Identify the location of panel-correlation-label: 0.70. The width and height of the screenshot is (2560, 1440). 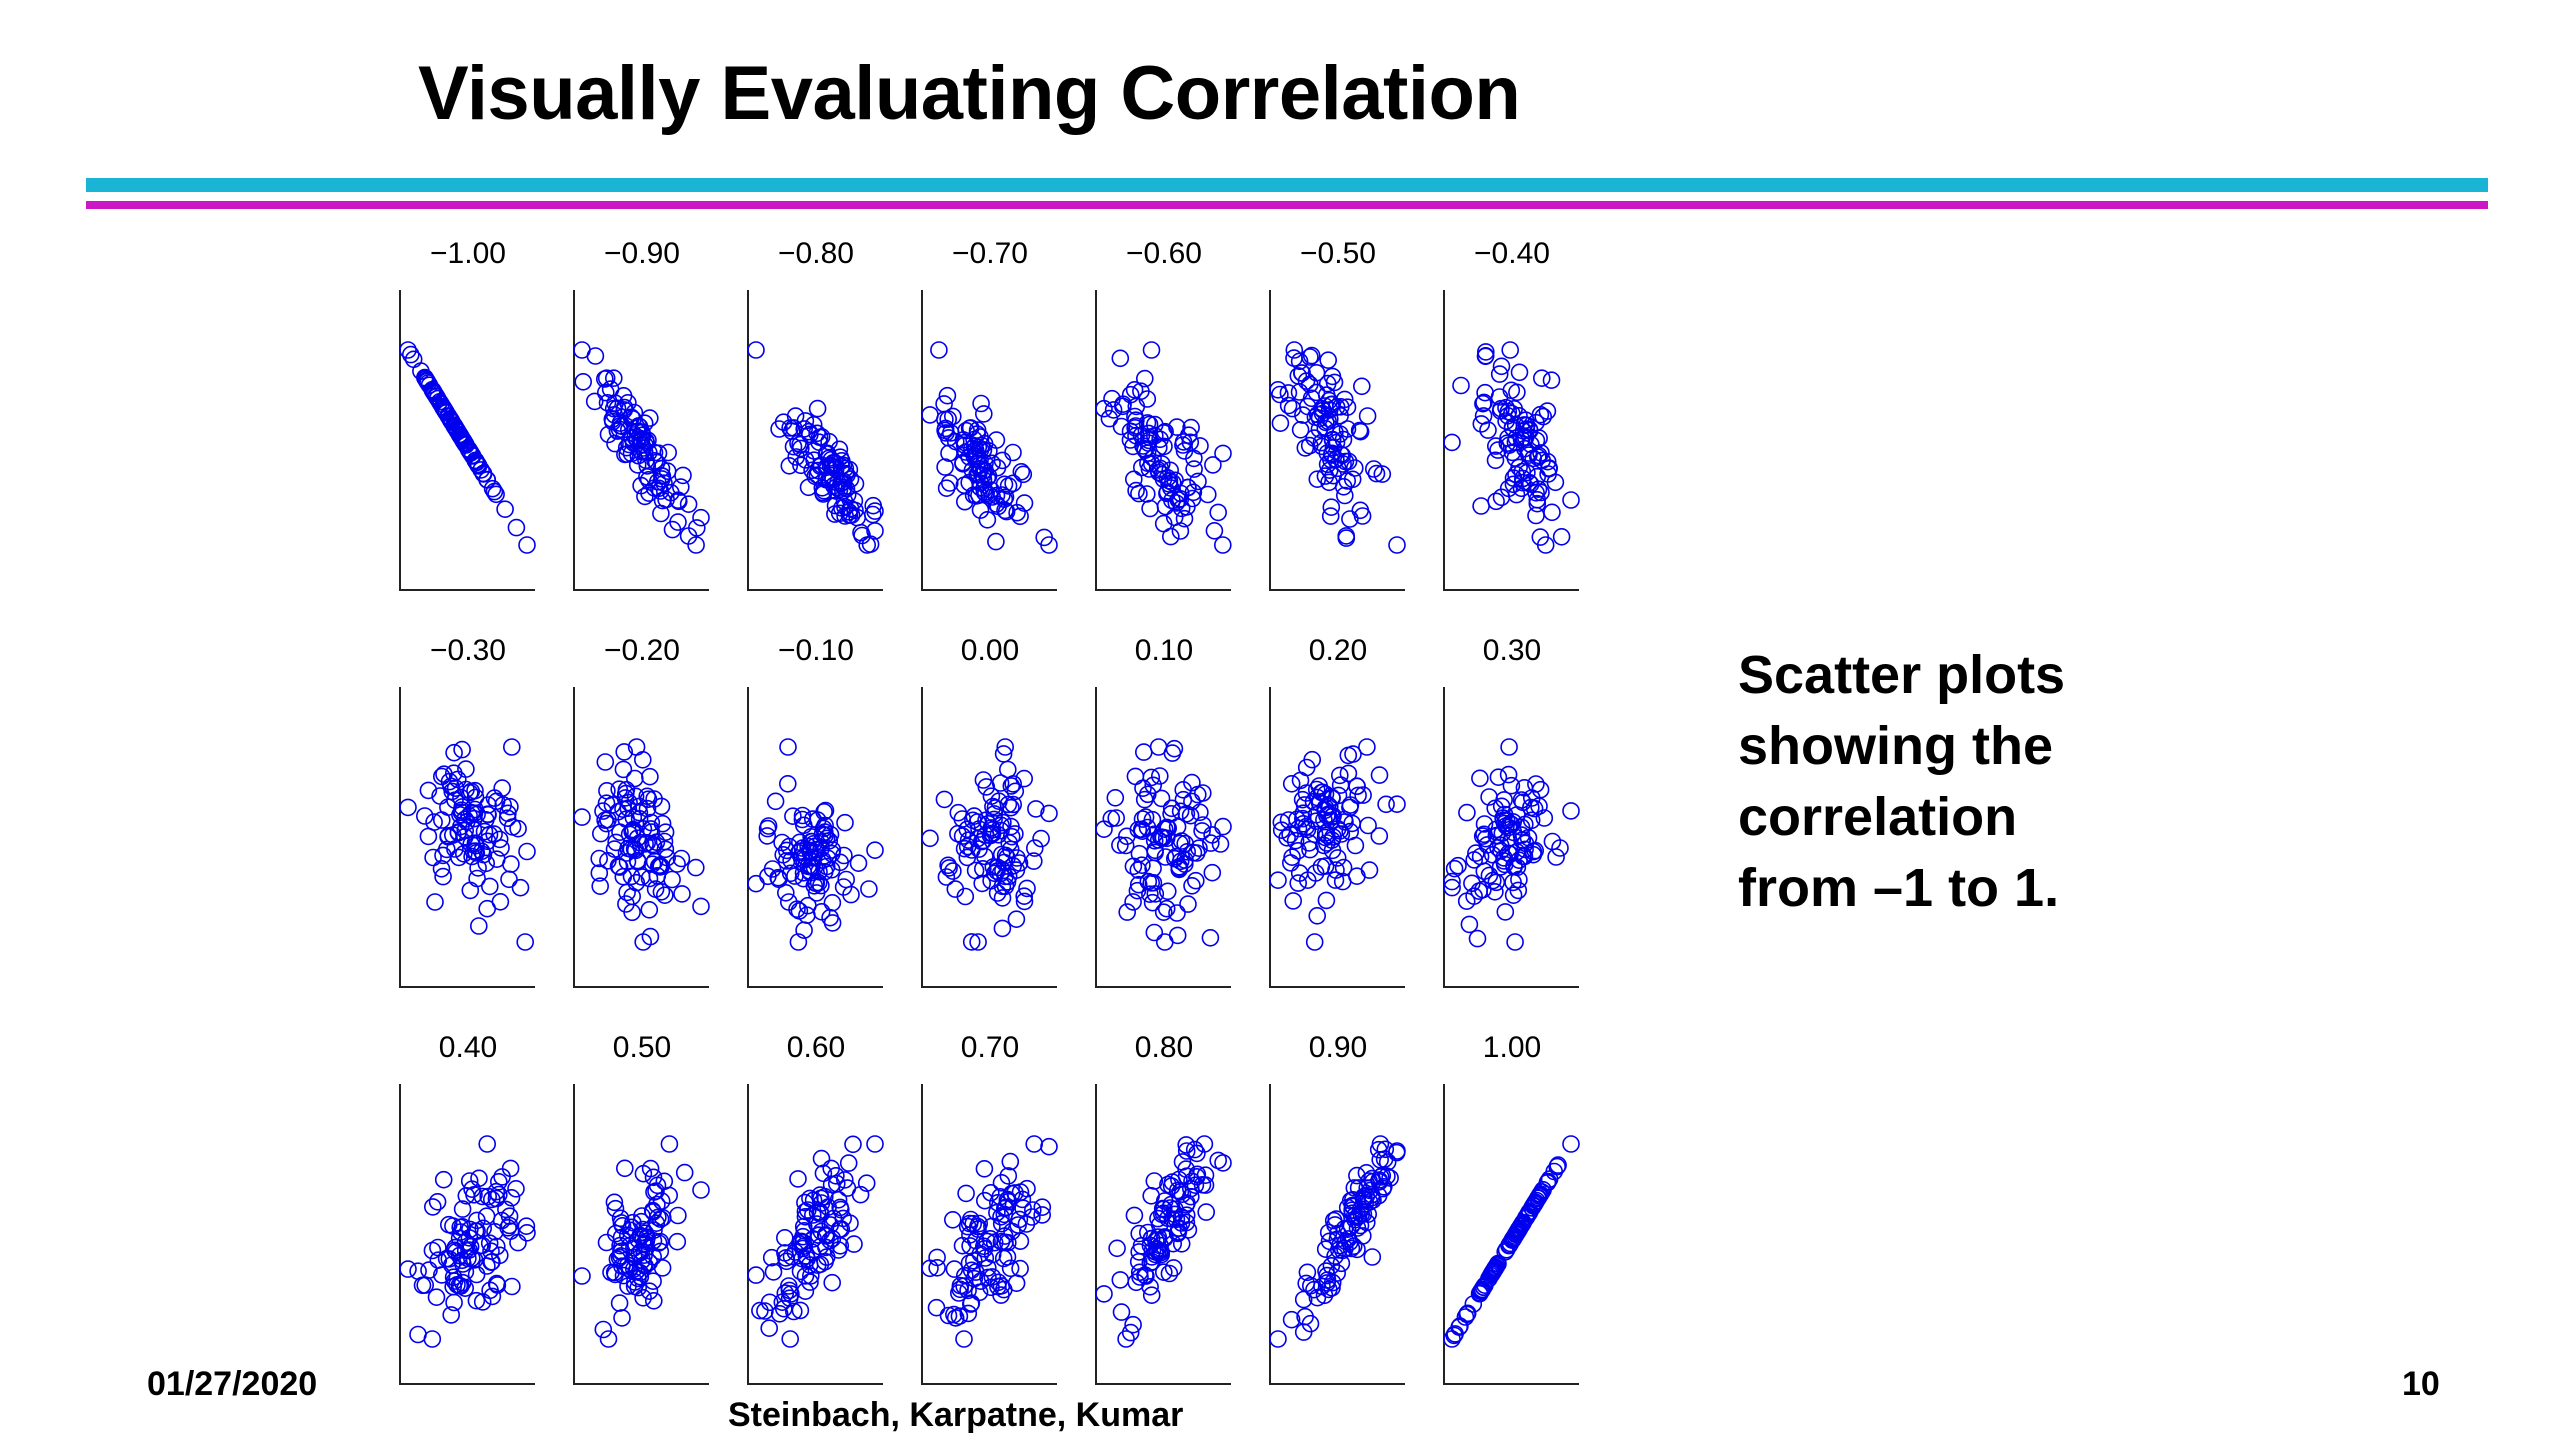
(990, 1047).